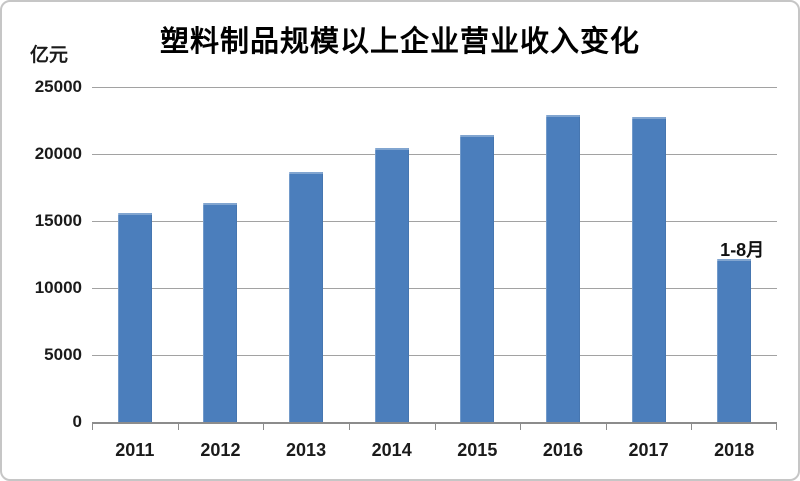  What do you see at coordinates (306, 297) in the screenshot?
I see `bar-2013` at bounding box center [306, 297].